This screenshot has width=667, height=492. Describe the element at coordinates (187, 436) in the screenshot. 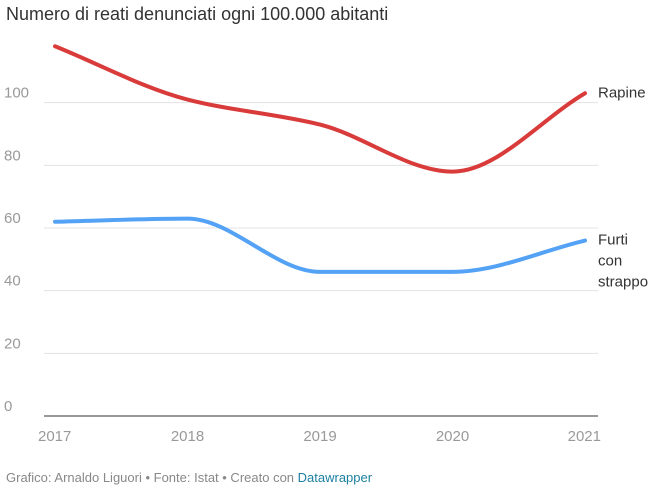

I see `x-tick-label-2018: 2018` at that location.